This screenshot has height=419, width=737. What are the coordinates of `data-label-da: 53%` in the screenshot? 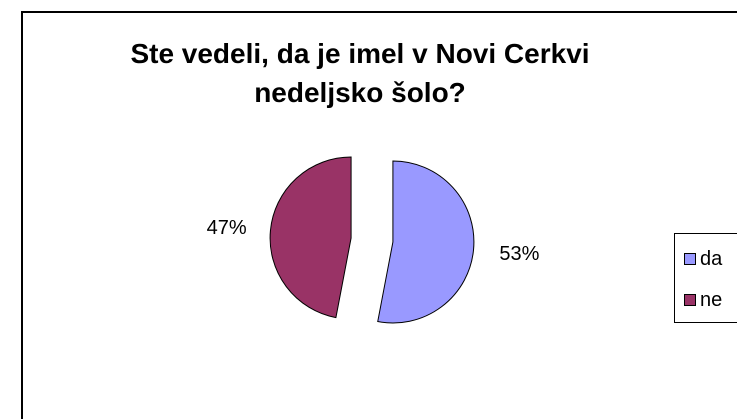 It's located at (519, 254).